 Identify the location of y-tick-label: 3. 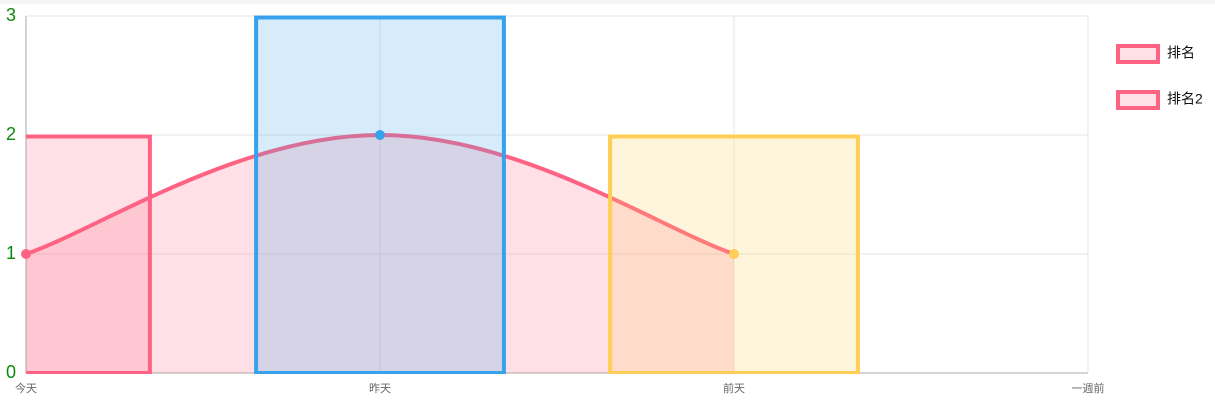
(11, 15).